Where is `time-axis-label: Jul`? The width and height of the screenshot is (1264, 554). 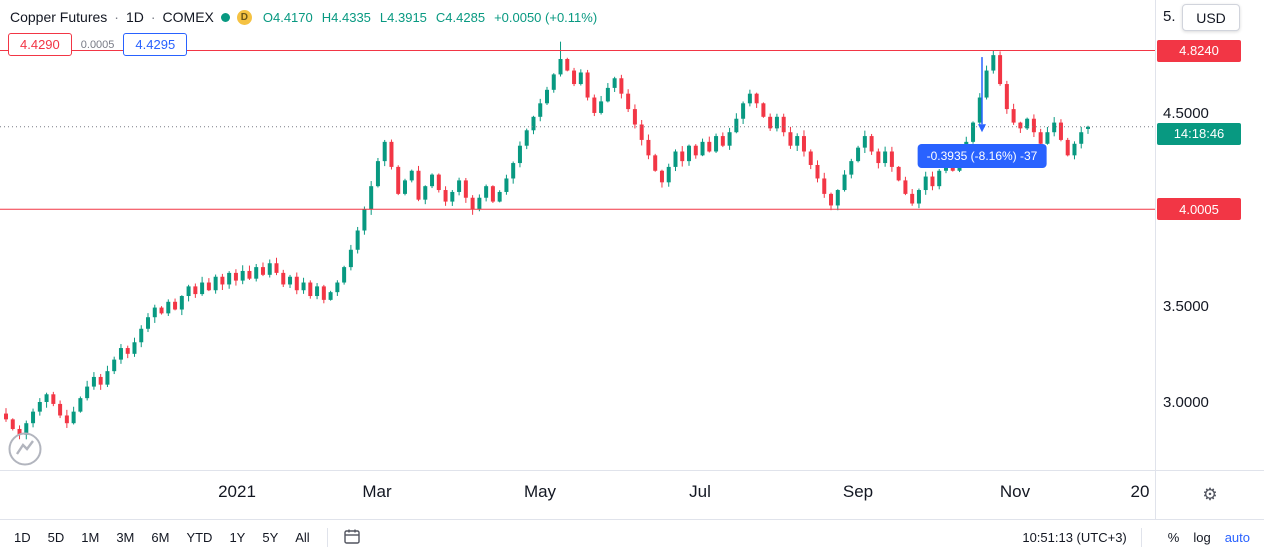 time-axis-label: Jul is located at coordinates (700, 491).